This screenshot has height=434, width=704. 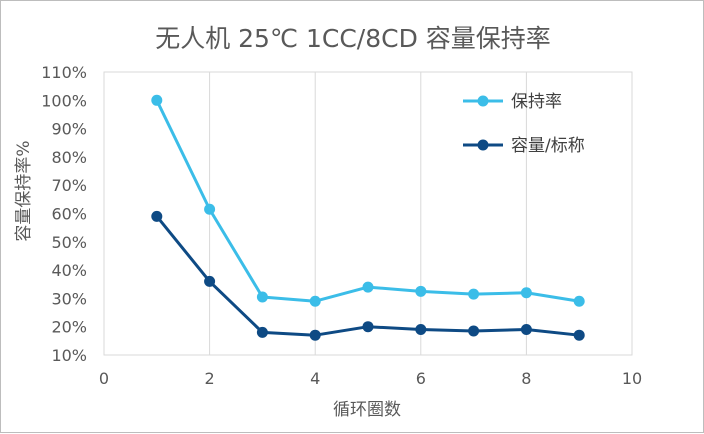 What do you see at coordinates (421, 378) in the screenshot?
I see `x-tick-label: 6` at bounding box center [421, 378].